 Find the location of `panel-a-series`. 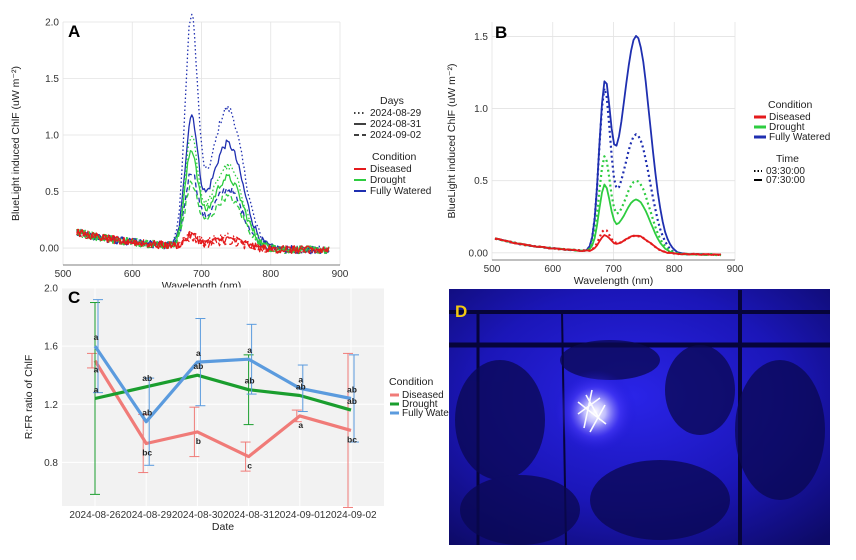

panel-a-series is located at coordinates (203, 134).